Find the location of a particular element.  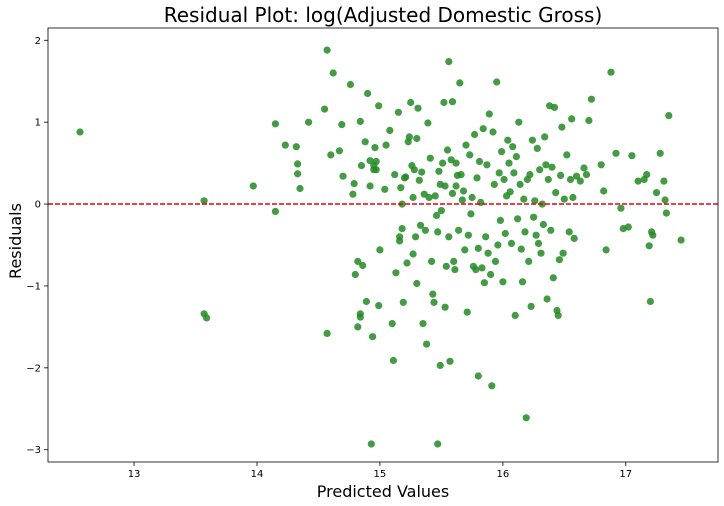

y-tick-label: 1 is located at coordinates (38, 123).